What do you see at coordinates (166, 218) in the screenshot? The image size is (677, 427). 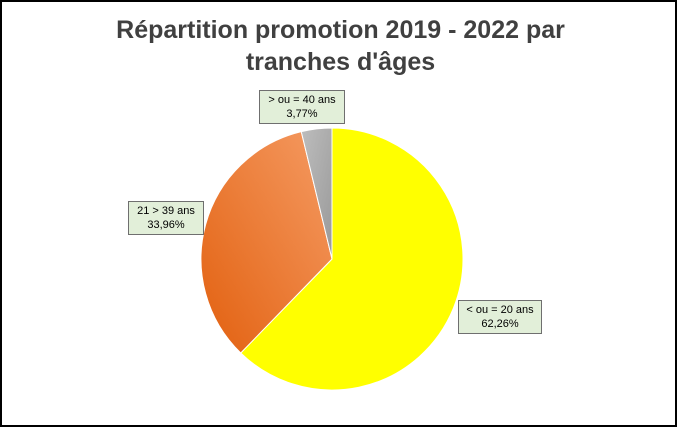 I see `data-label-21-39: 21 > 39 ans 33,96%` at bounding box center [166, 218].